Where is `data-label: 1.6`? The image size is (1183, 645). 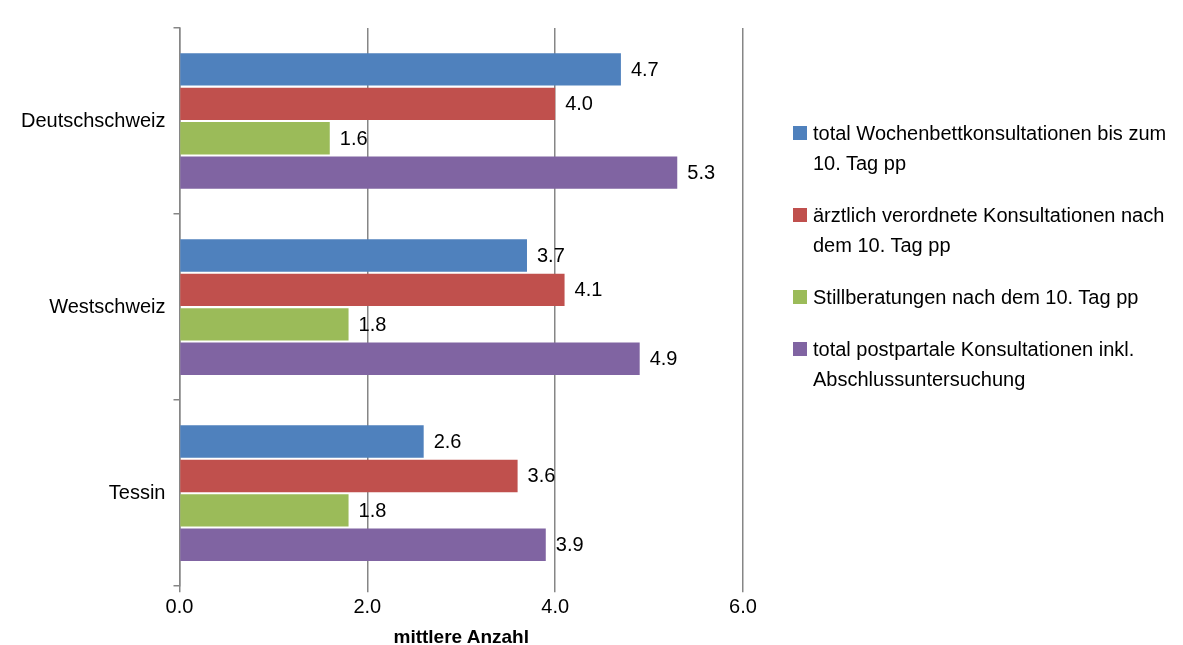
data-label: 1.6 is located at coordinates (353, 137).